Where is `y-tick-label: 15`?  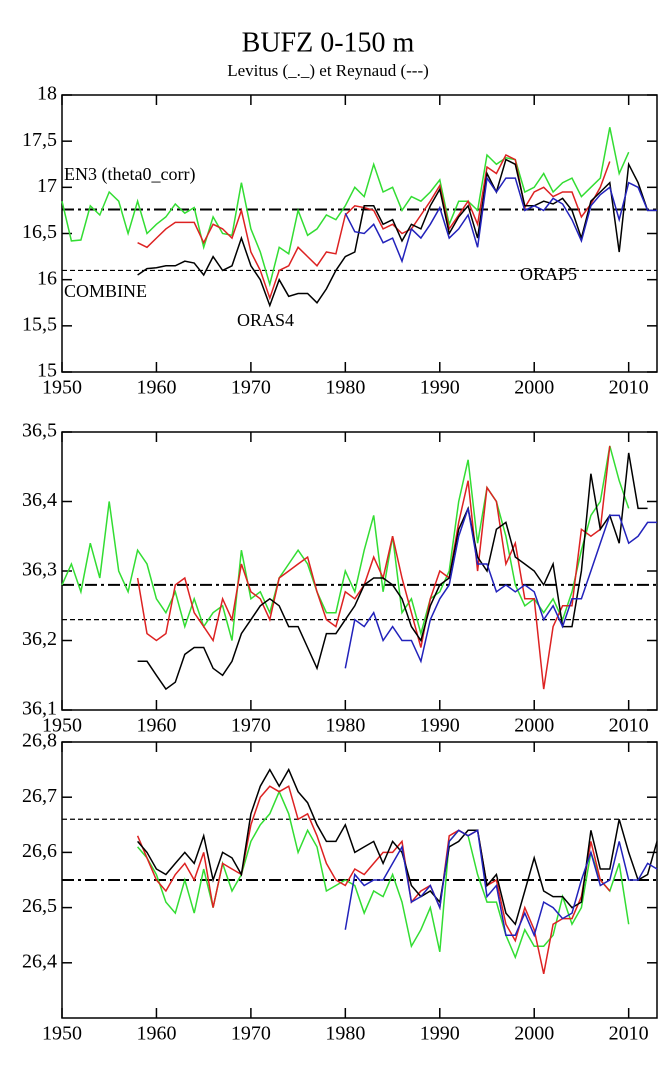 y-tick-label: 15 is located at coordinates (47, 371).